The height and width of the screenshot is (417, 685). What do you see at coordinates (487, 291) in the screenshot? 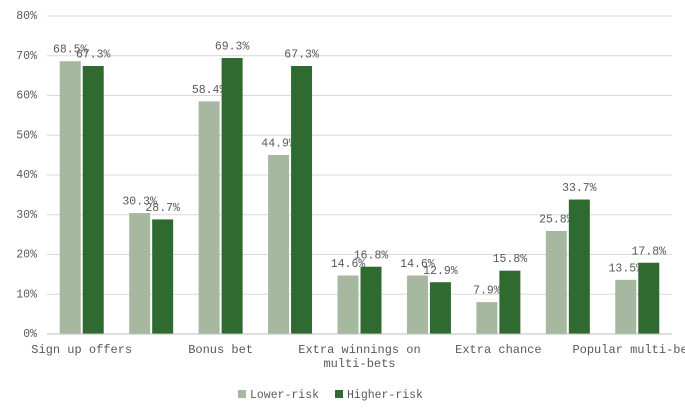
I see `data-label: 7.9%` at bounding box center [487, 291].